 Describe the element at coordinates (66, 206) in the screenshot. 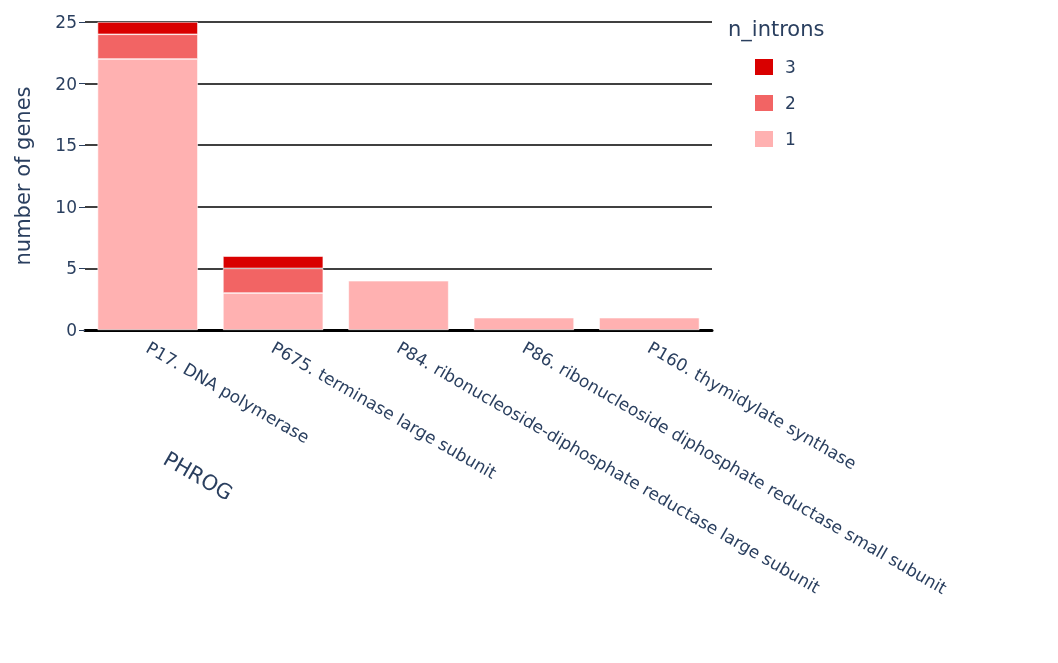

I see `y-tick-label: 10` at that location.